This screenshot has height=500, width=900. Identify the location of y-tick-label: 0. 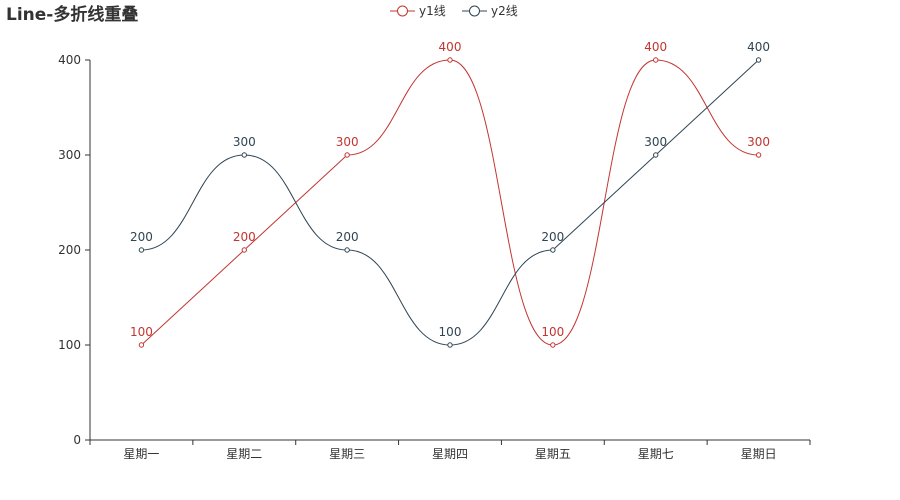
(77, 440).